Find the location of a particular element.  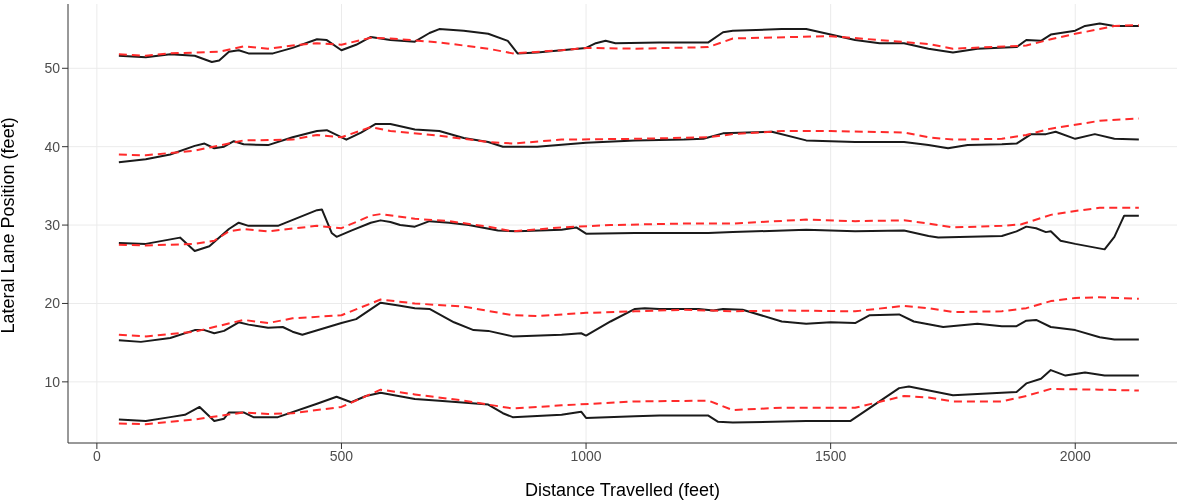

y-tick-label: 50 is located at coordinates (52, 68).